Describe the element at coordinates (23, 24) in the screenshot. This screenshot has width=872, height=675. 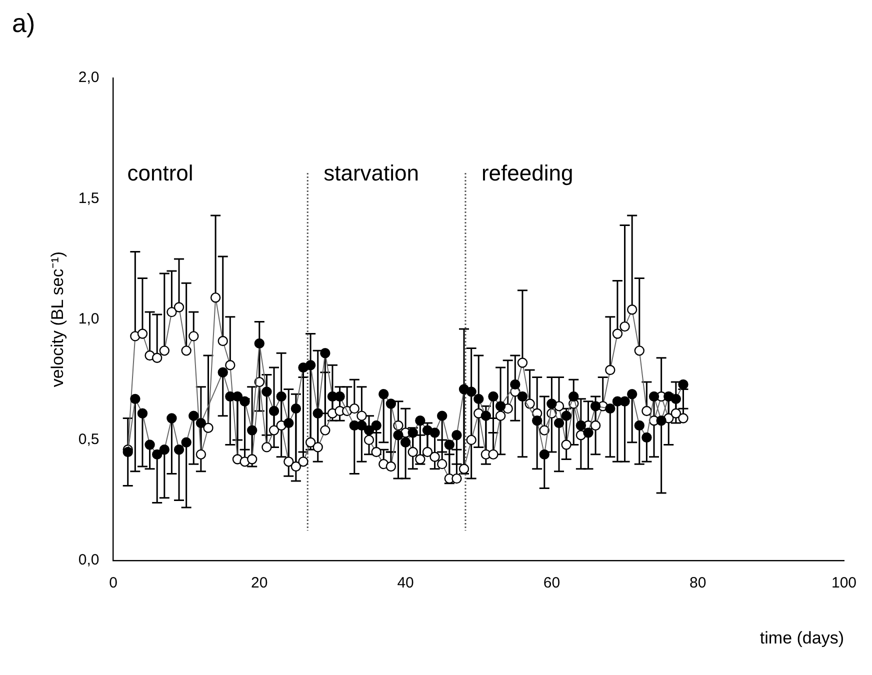
I see `chart-title: a)` at that location.